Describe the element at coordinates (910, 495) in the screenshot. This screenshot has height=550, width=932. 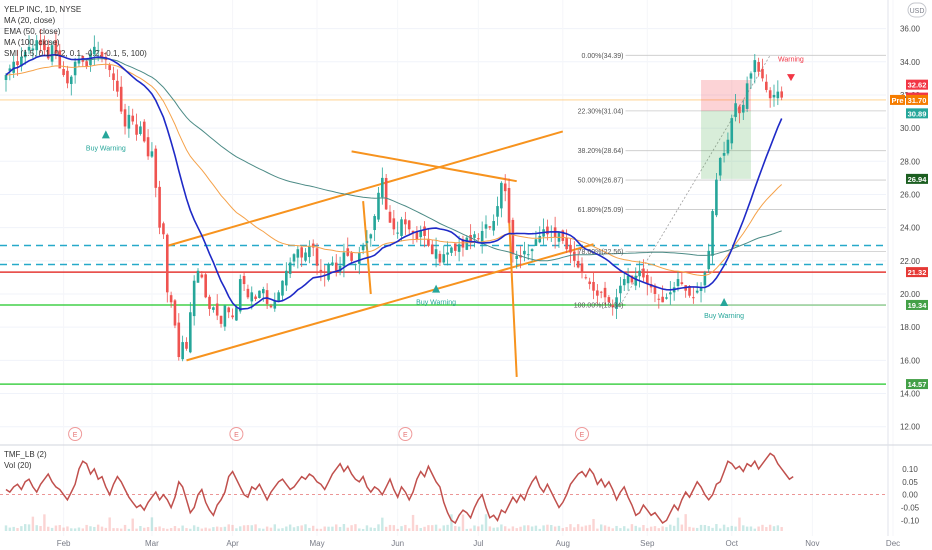
I see `indicator-tick-label: 0.00` at that location.